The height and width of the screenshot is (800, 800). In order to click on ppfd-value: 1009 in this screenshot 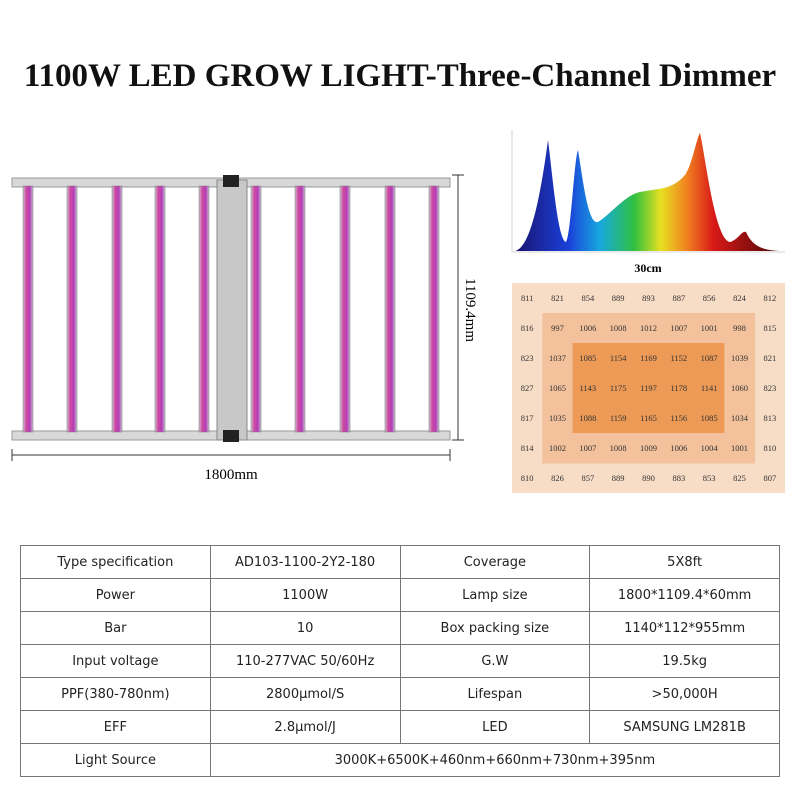, I will do `click(648, 448)`.